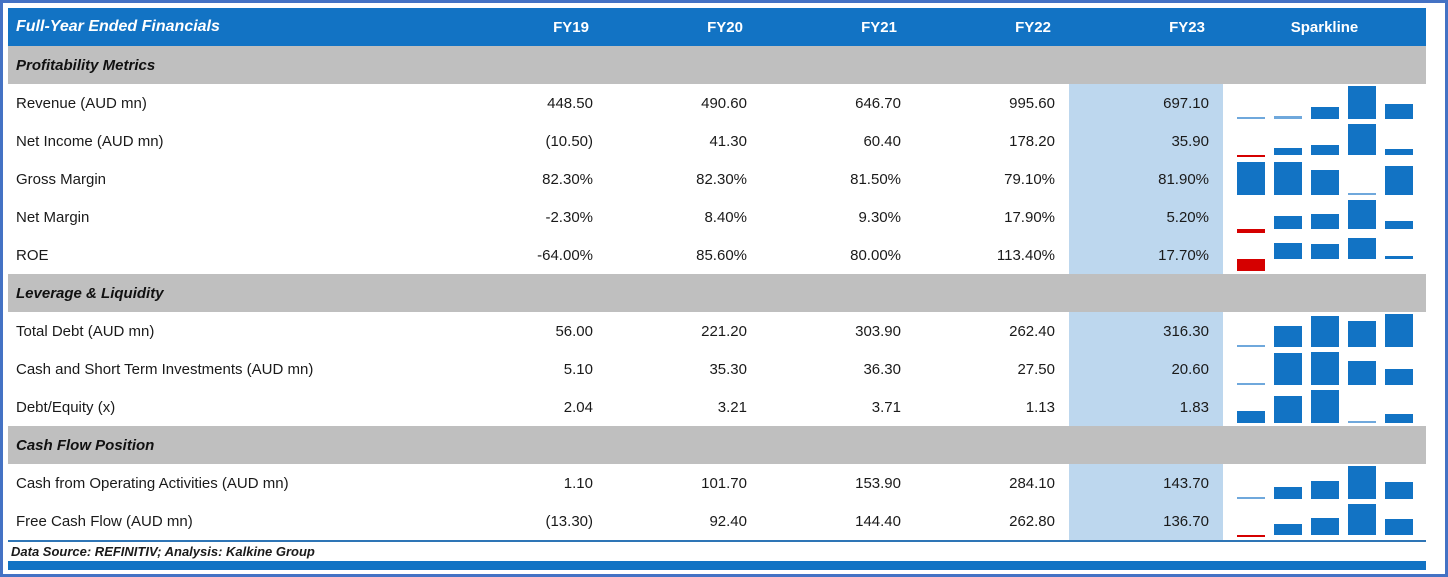 This screenshot has width=1448, height=577. I want to click on cell-fy21: 60.40, so click(882, 141).